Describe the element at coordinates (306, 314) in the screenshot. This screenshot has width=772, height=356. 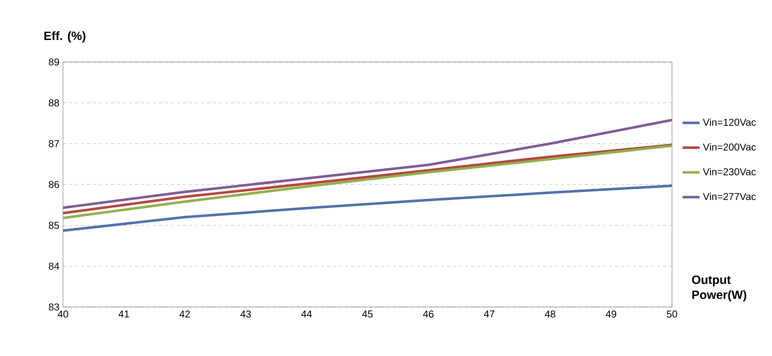
I see `x-tick-label: 44` at that location.